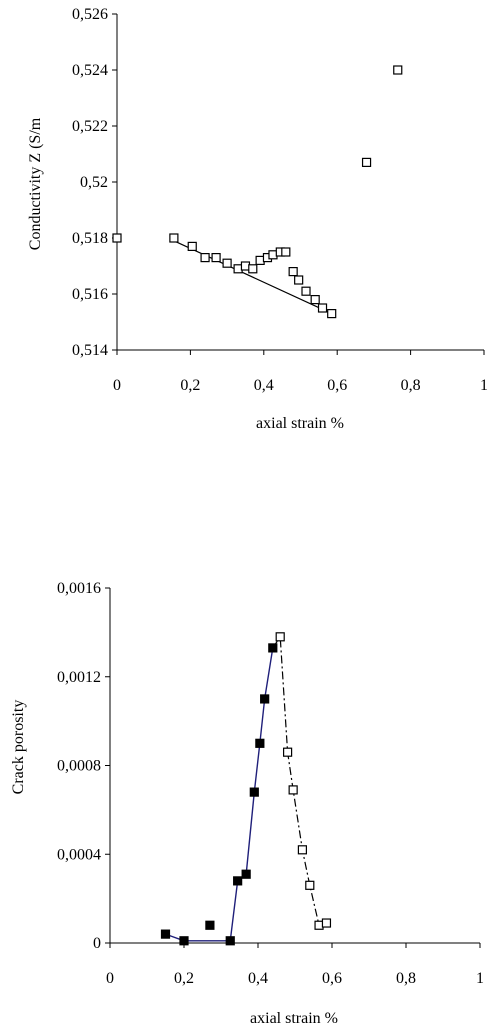 This screenshot has height=1032, width=491. What do you see at coordinates (35, 183) in the screenshot?
I see `conductivity-y-axis-label: Conductivity Z (S/m` at bounding box center [35, 183].